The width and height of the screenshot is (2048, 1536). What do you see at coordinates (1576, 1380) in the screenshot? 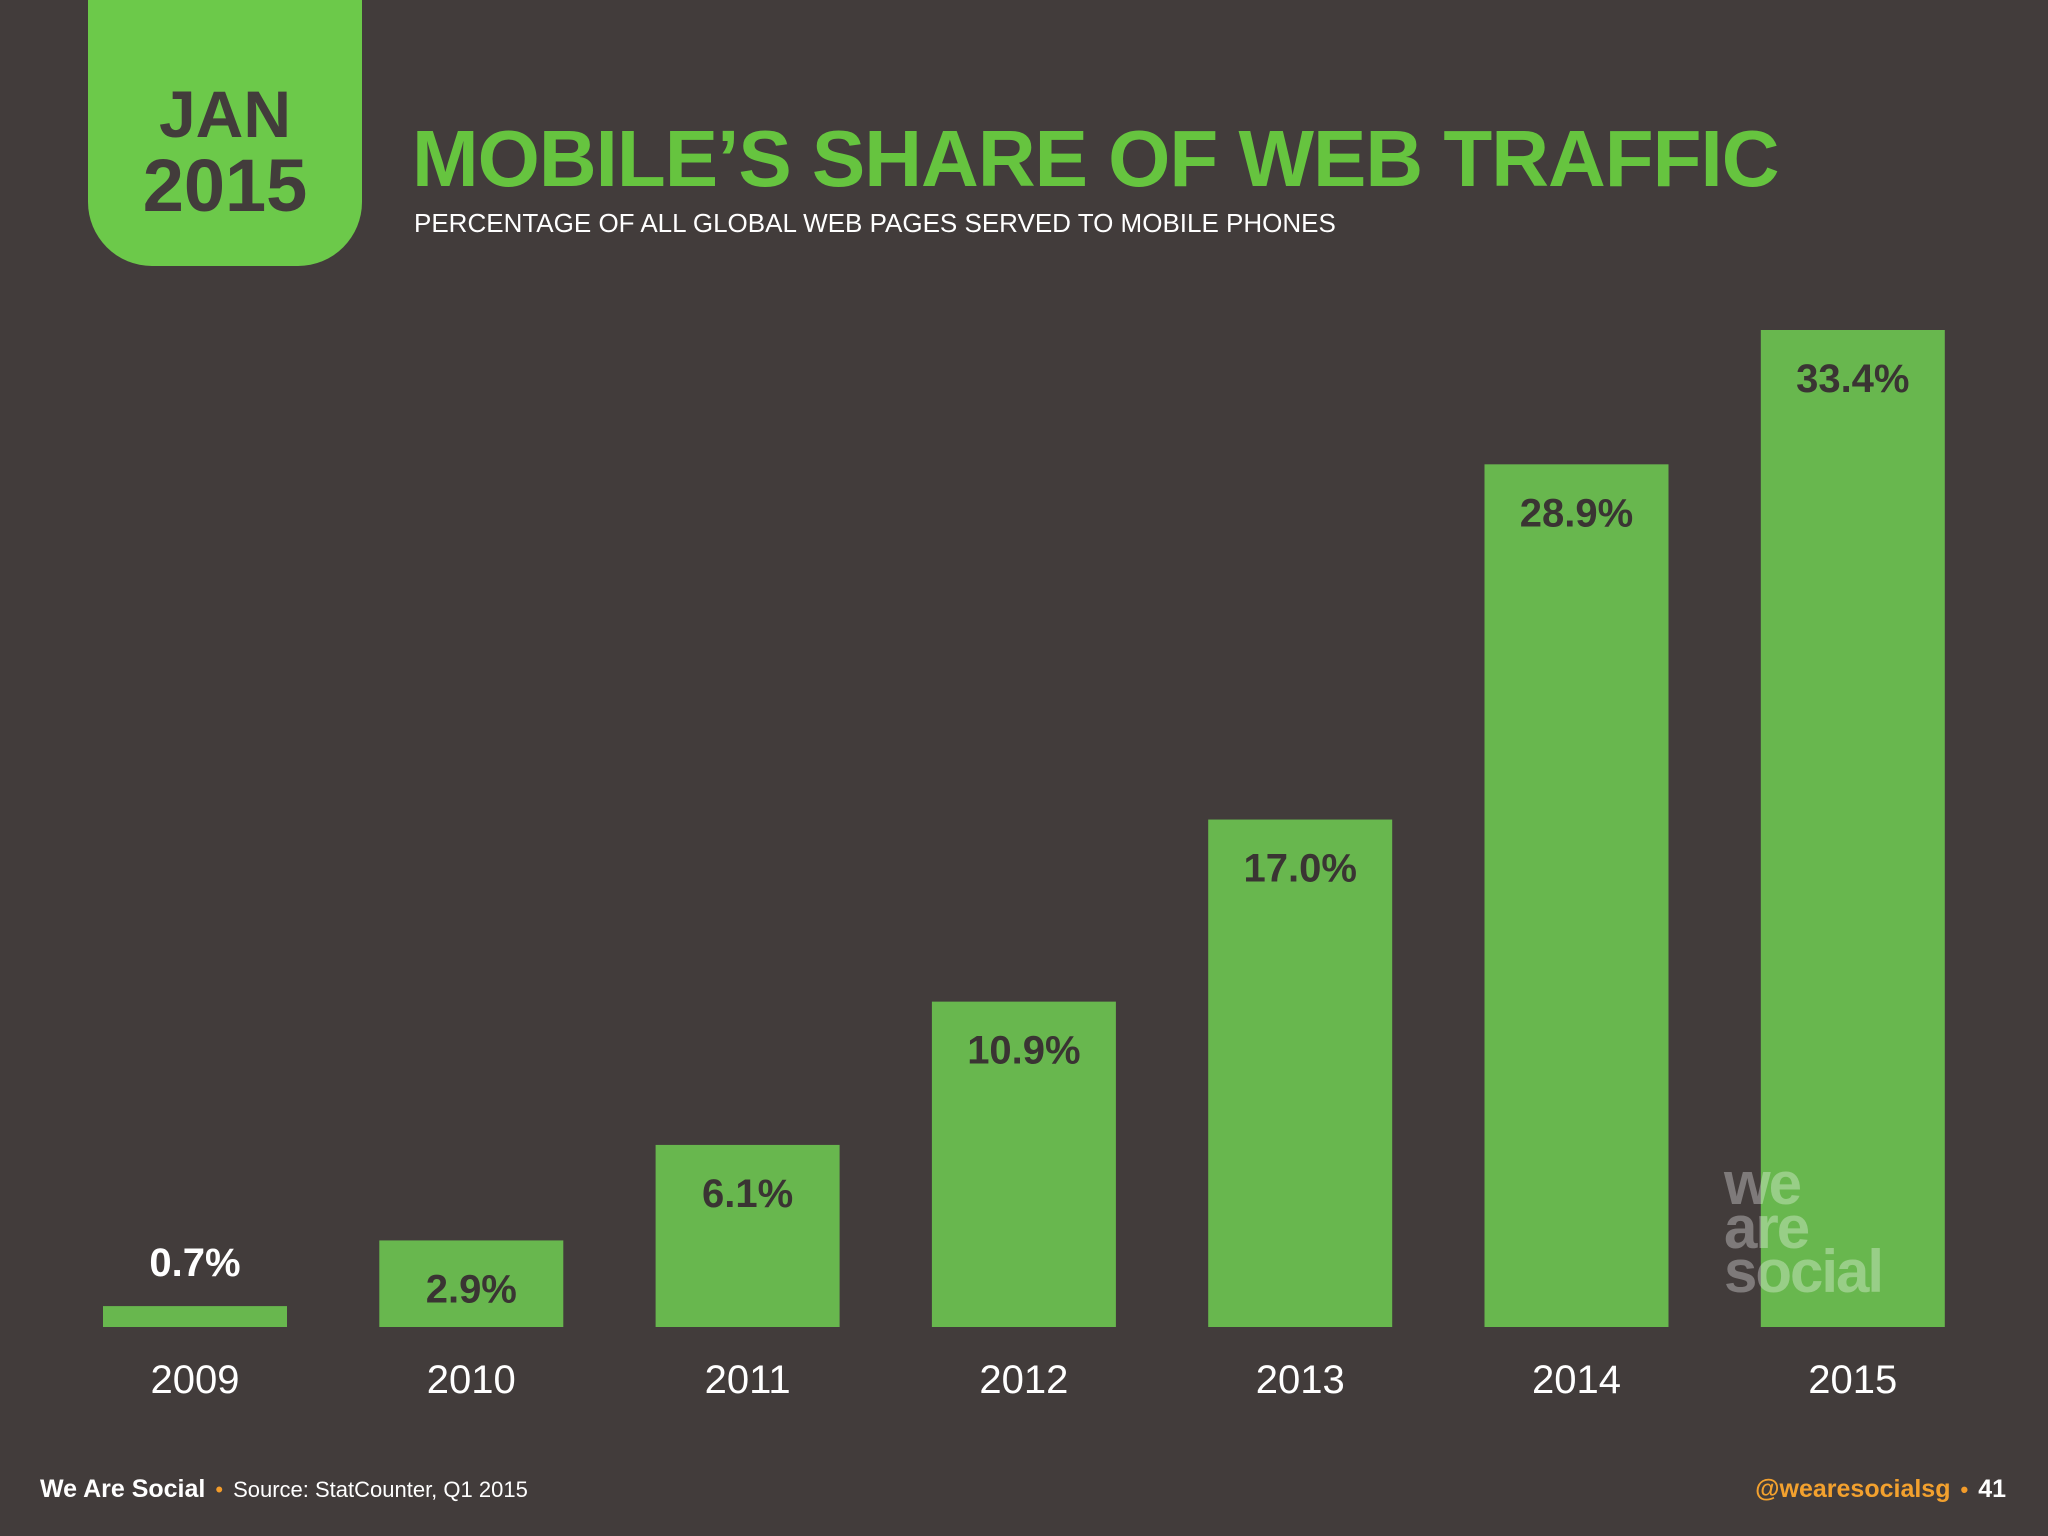
I see `x-tick-label-2014: 2014` at bounding box center [1576, 1380].